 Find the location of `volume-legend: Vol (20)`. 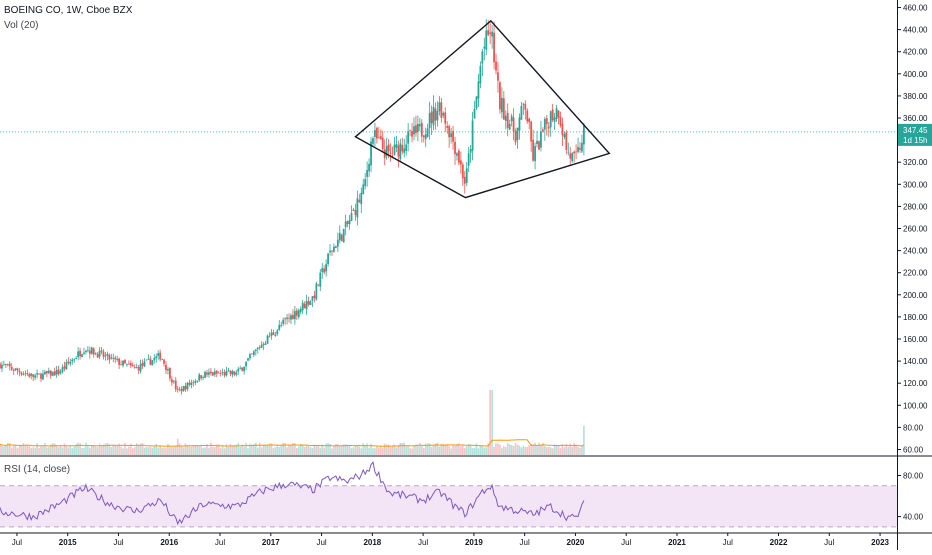

volume-legend: Vol (20) is located at coordinates (21, 25).